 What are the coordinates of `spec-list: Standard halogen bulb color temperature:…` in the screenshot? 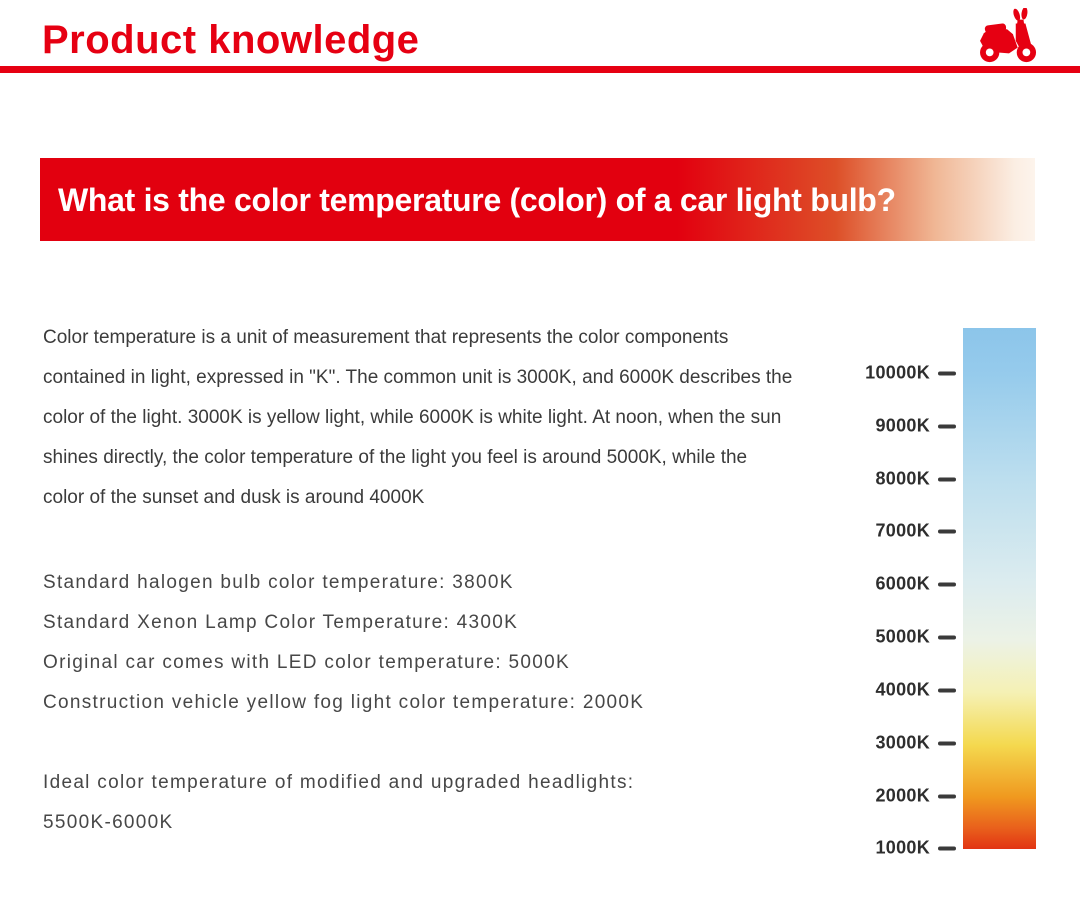 It's located at (343, 643).